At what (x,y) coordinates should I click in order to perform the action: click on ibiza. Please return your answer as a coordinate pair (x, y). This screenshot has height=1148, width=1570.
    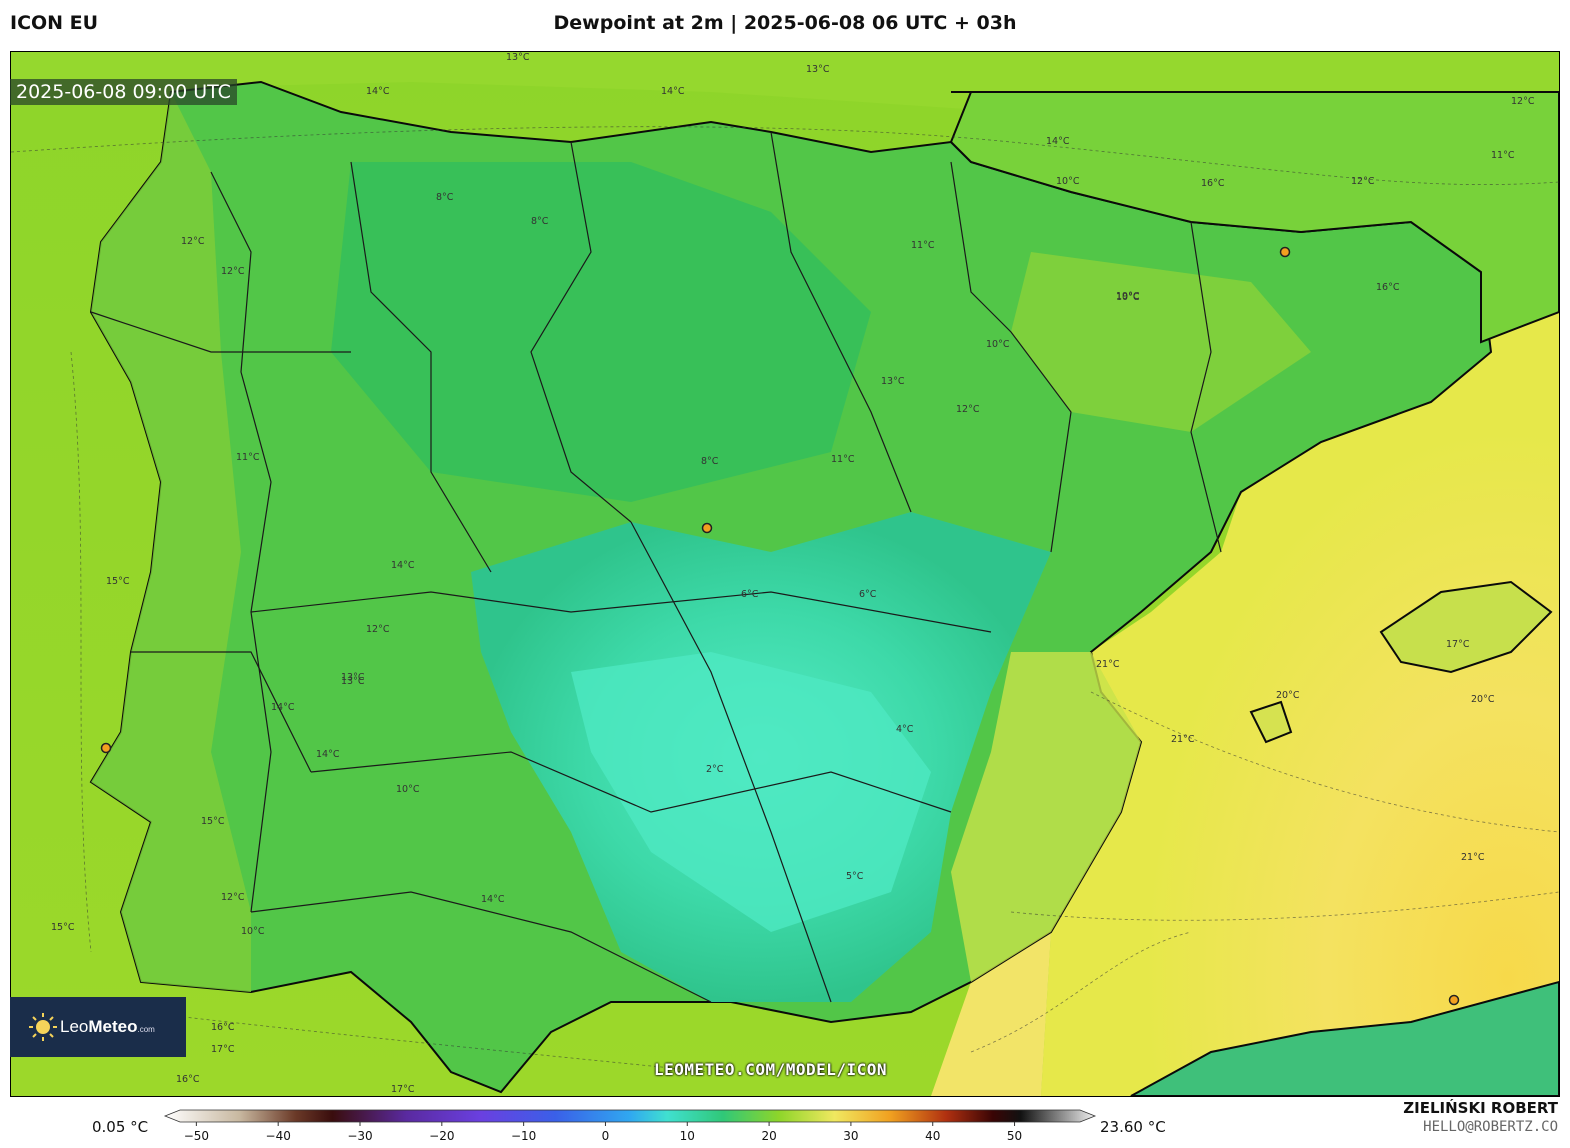
    Looking at the image, I should click on (1271, 722).